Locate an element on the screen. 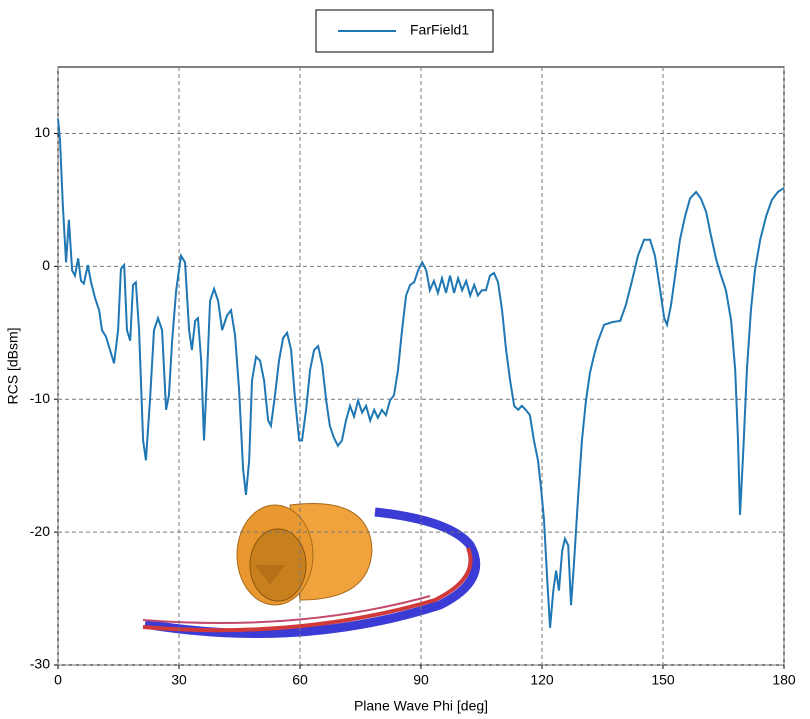  y-tick-label: -20 is located at coordinates (40, 531).